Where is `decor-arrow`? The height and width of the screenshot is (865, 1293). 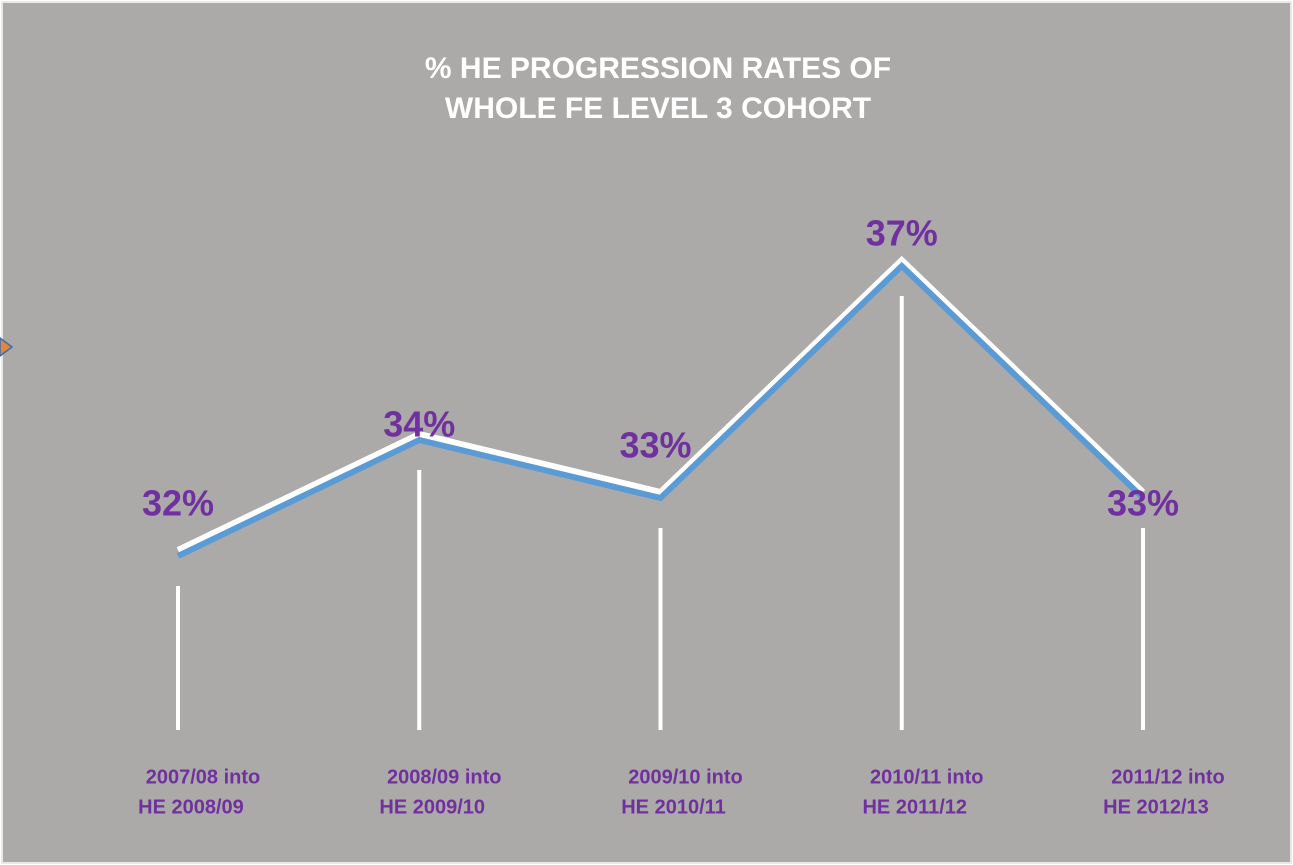
decor-arrow is located at coordinates (7, 347).